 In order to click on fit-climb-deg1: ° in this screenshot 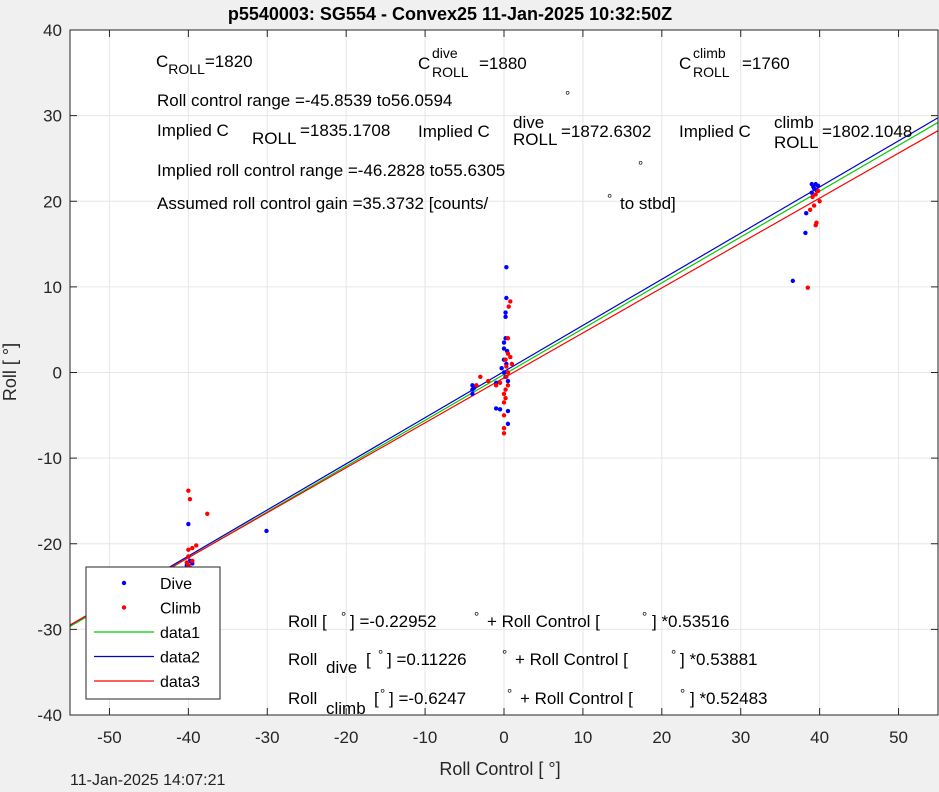, I will do `click(382, 693)`.